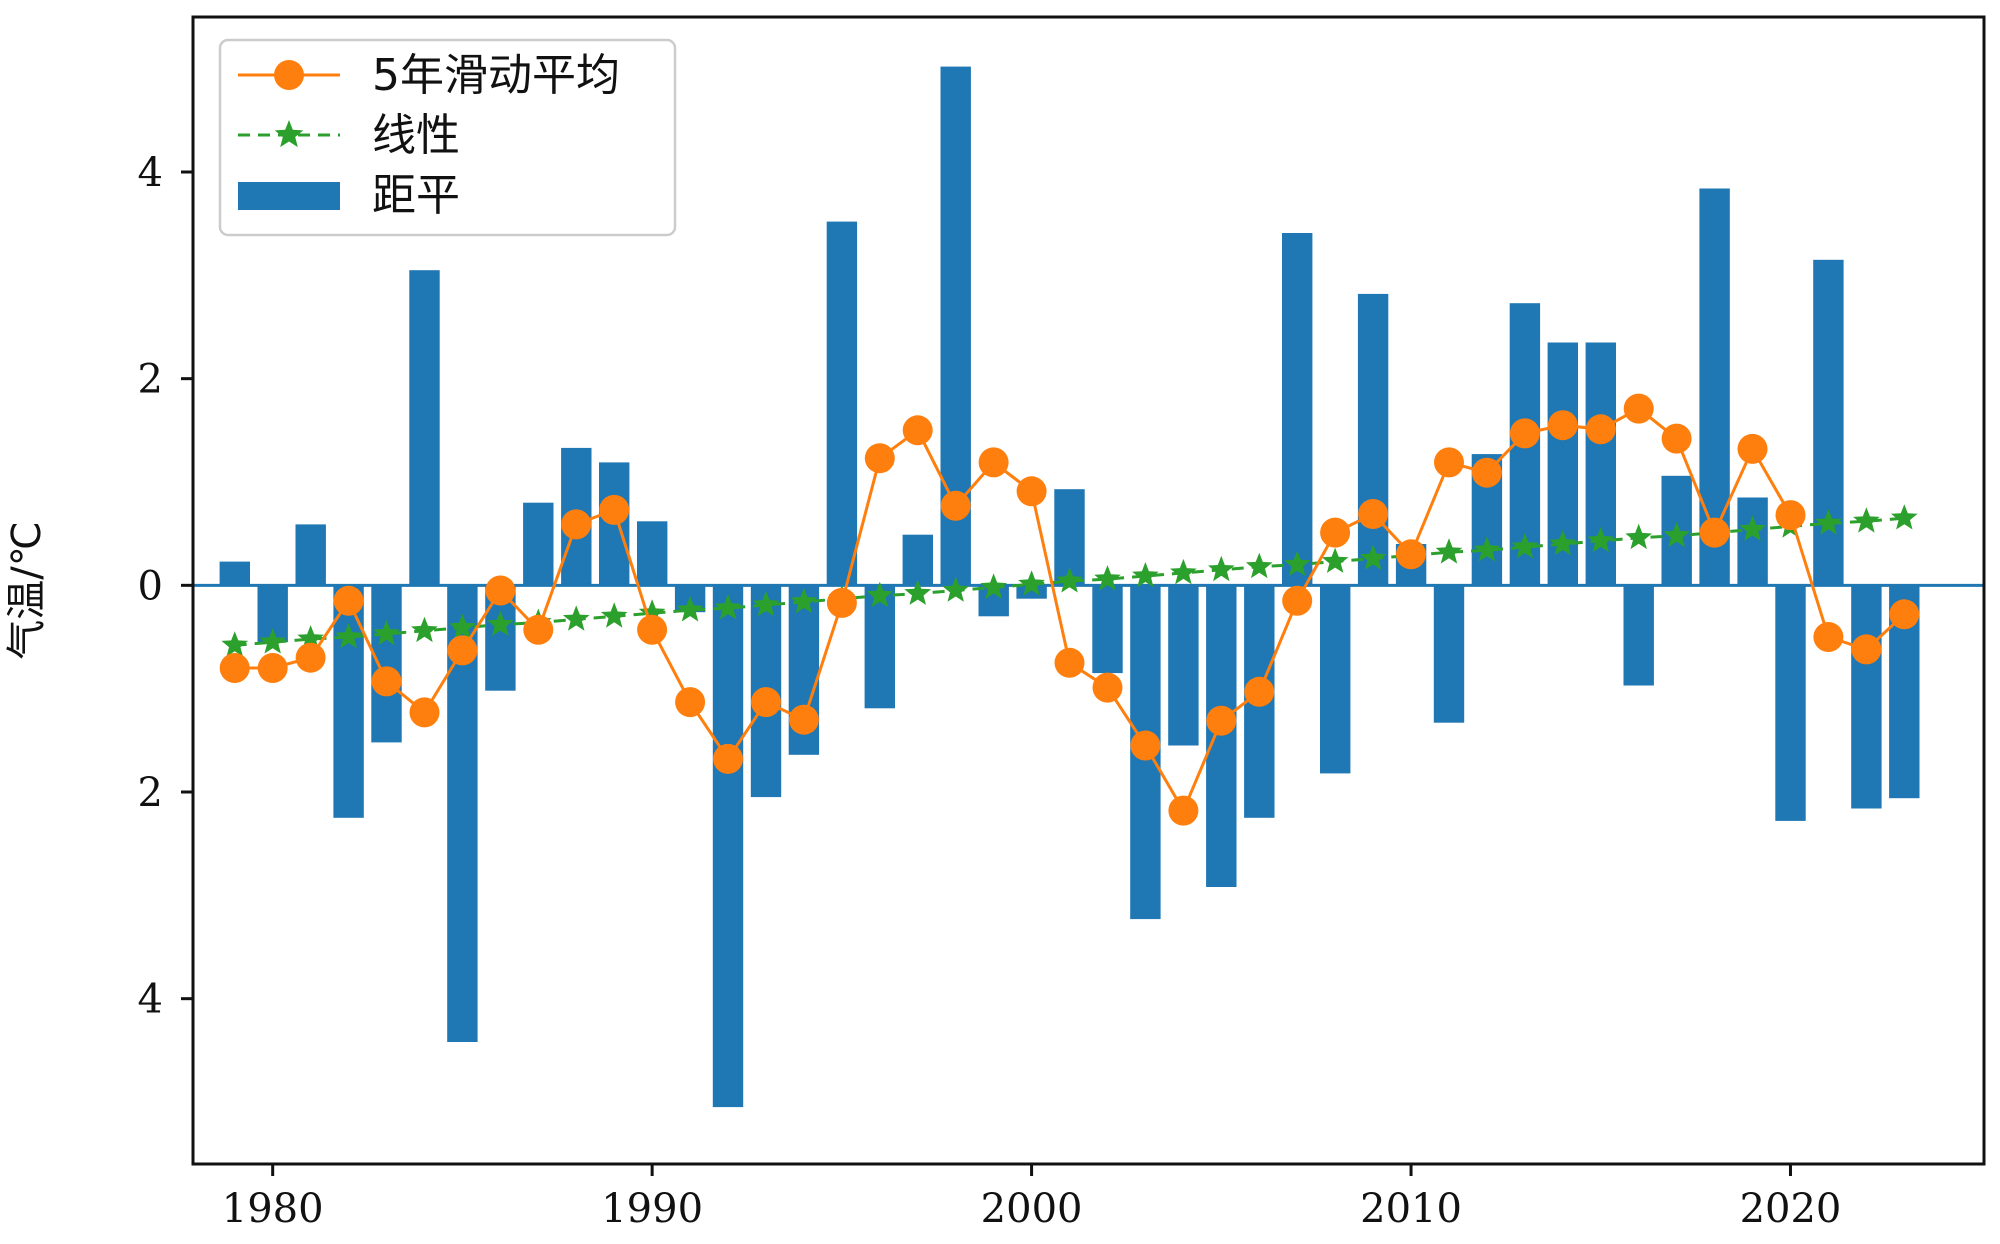  I want to click on x-tick-label-2010: 2010, so click(1411, 1209).